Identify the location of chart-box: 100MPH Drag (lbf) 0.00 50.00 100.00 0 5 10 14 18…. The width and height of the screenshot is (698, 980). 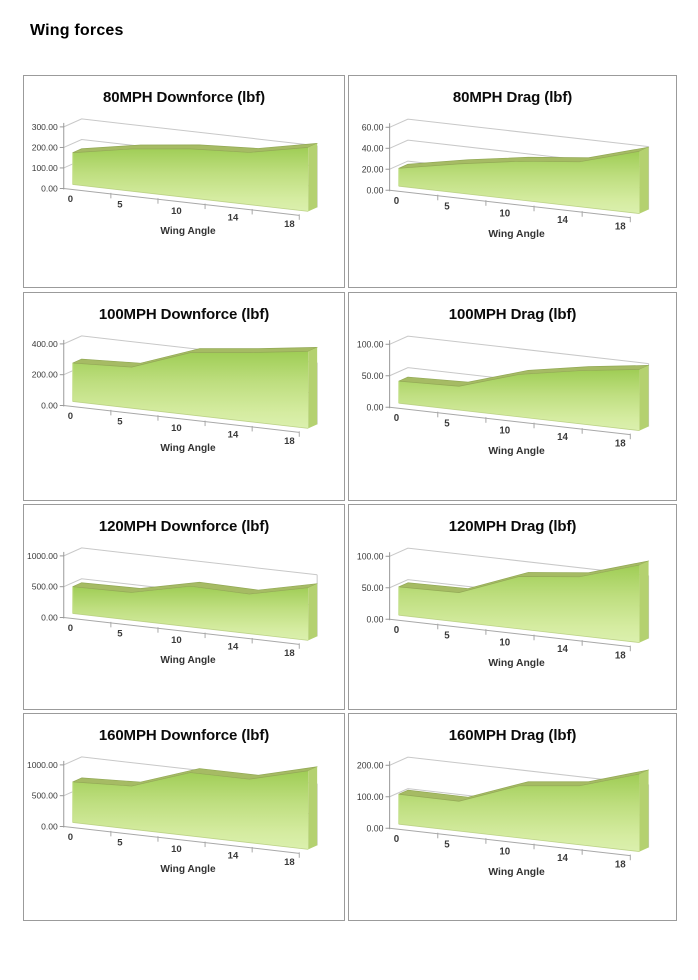
(512, 396).